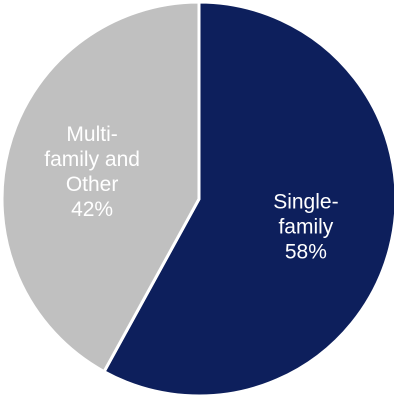 This screenshot has width=394, height=397. What do you see at coordinates (91, 134) in the screenshot?
I see `slice-category-label: Multi-` at bounding box center [91, 134].